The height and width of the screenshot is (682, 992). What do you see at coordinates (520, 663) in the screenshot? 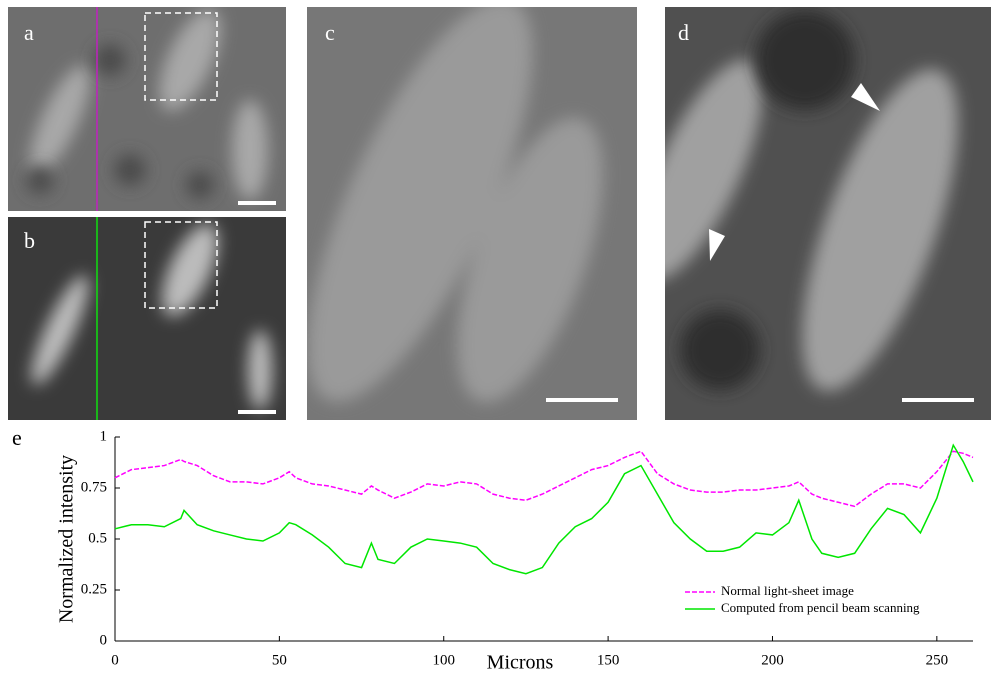
I see `x-axis-label: Microns` at bounding box center [520, 663].